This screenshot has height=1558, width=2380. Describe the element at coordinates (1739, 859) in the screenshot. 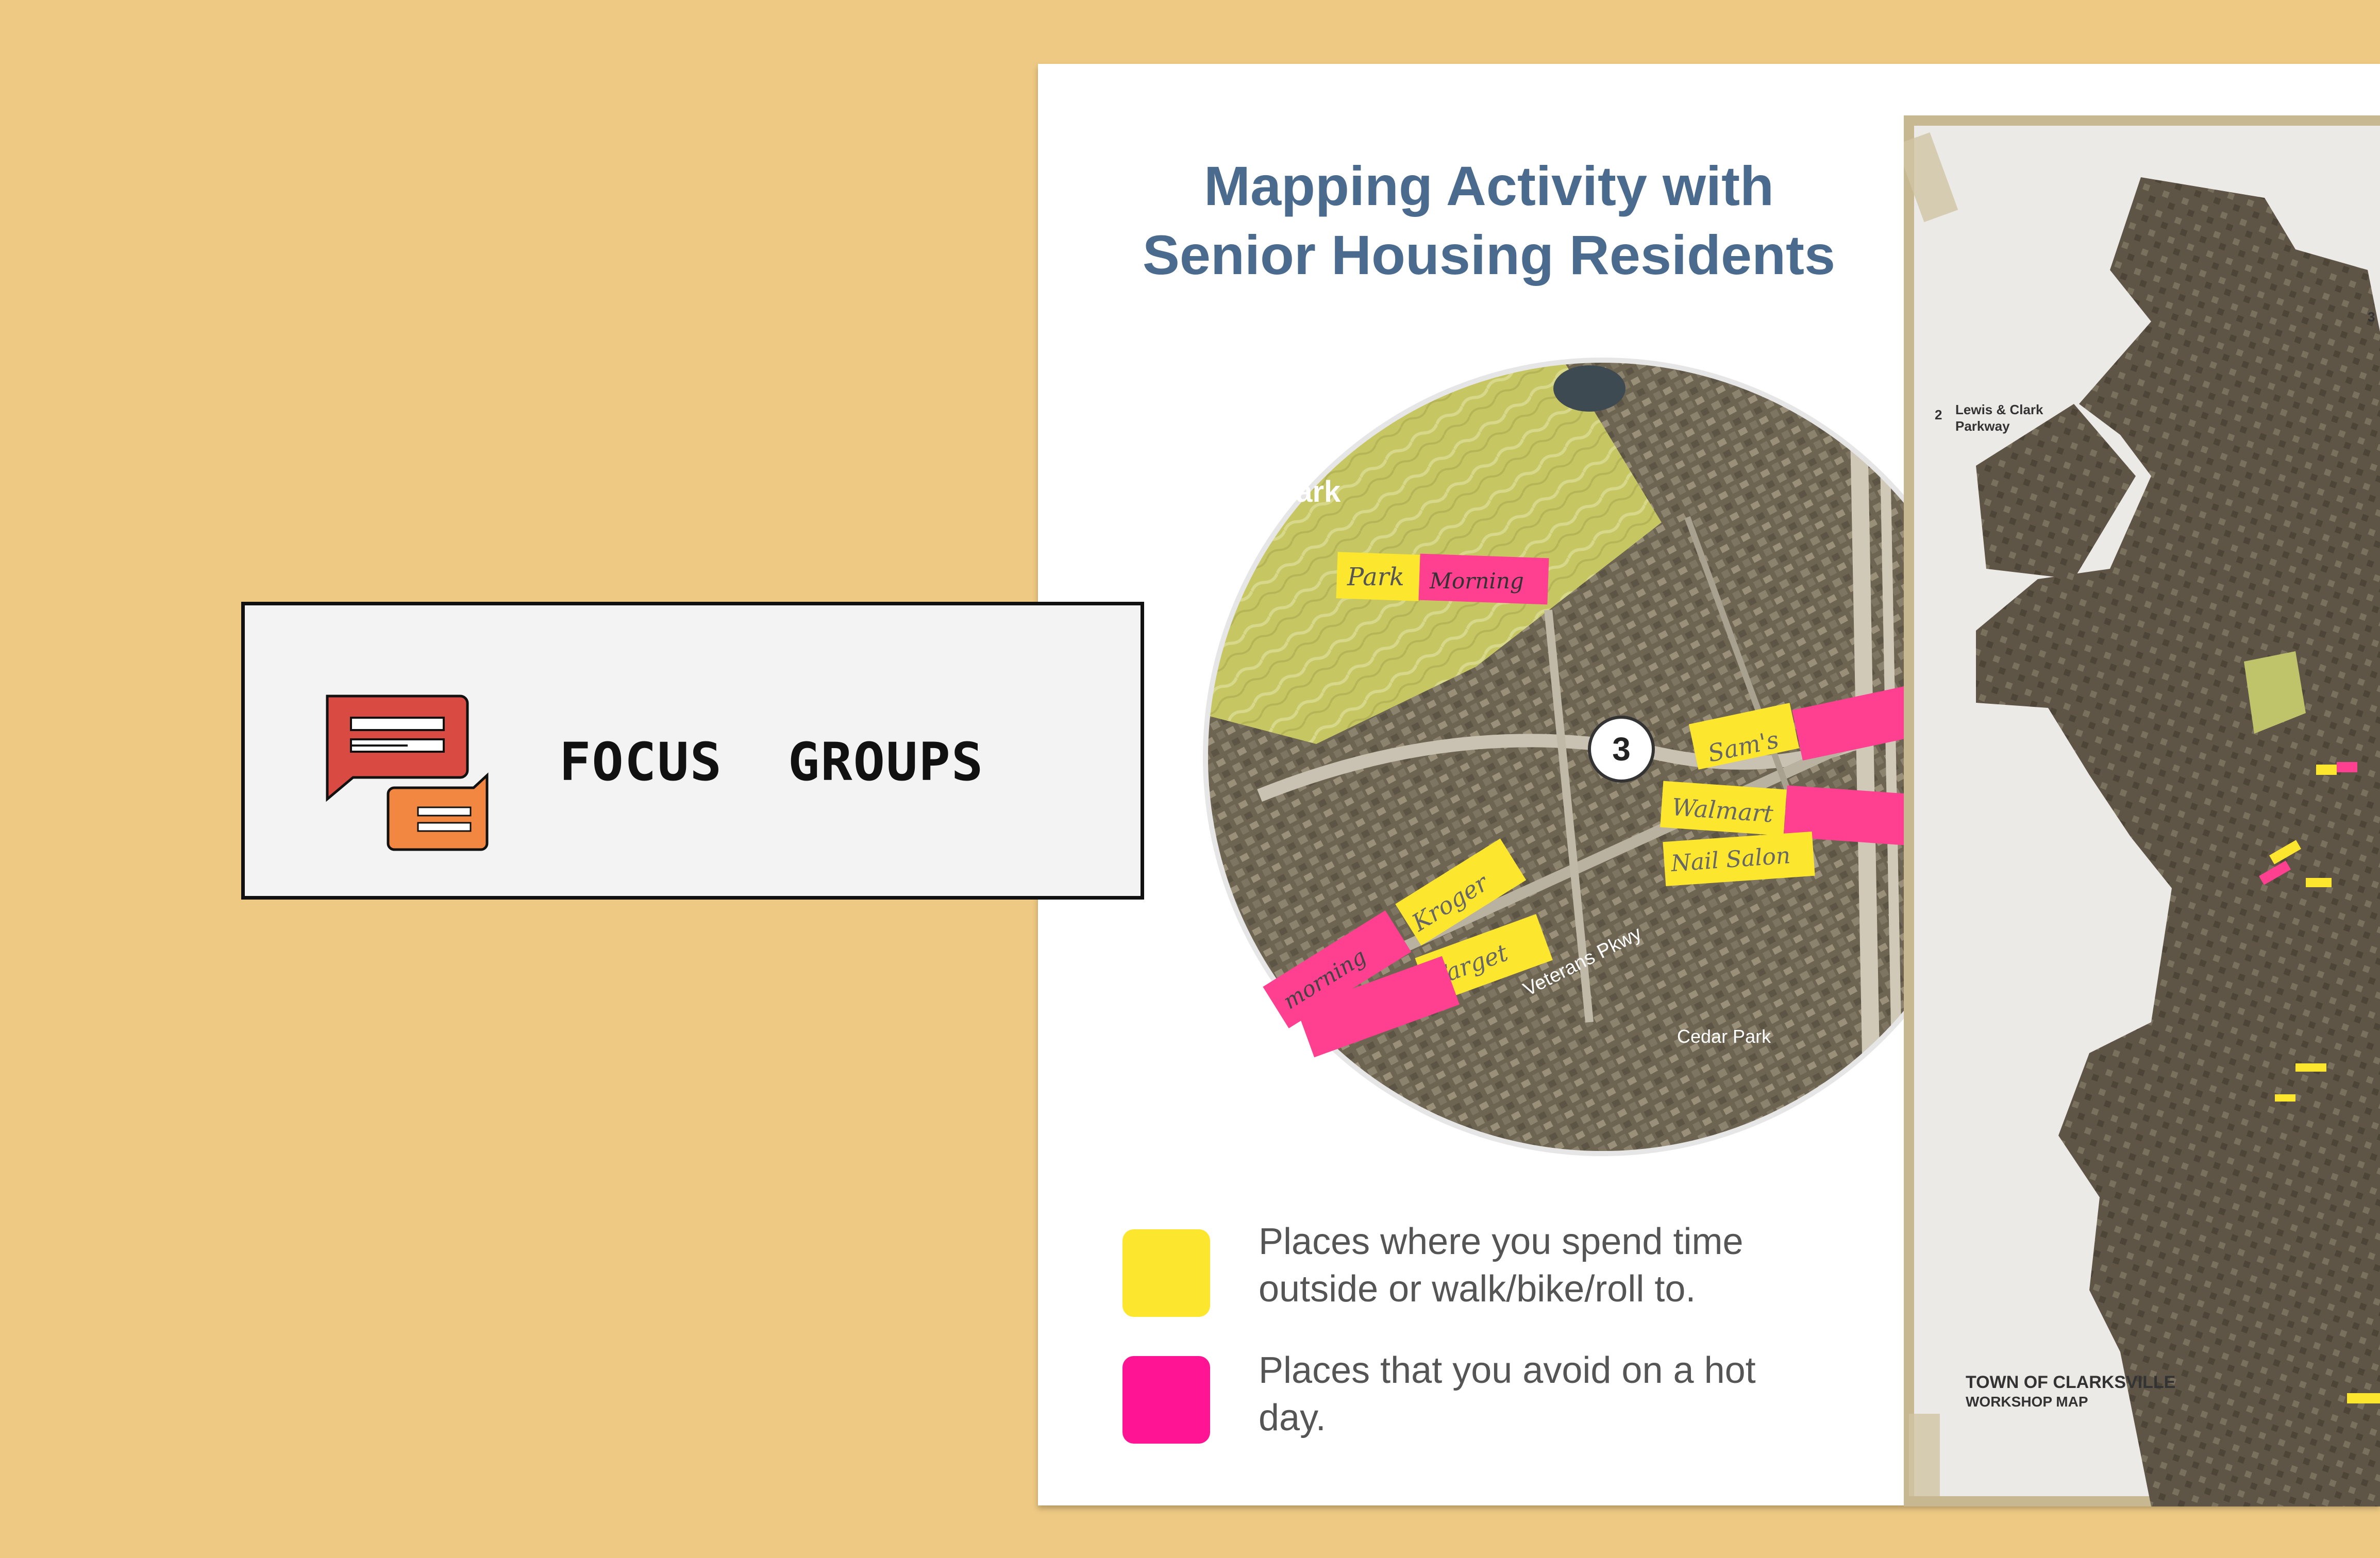

I see `sticky-note: Nail Salon` at that location.